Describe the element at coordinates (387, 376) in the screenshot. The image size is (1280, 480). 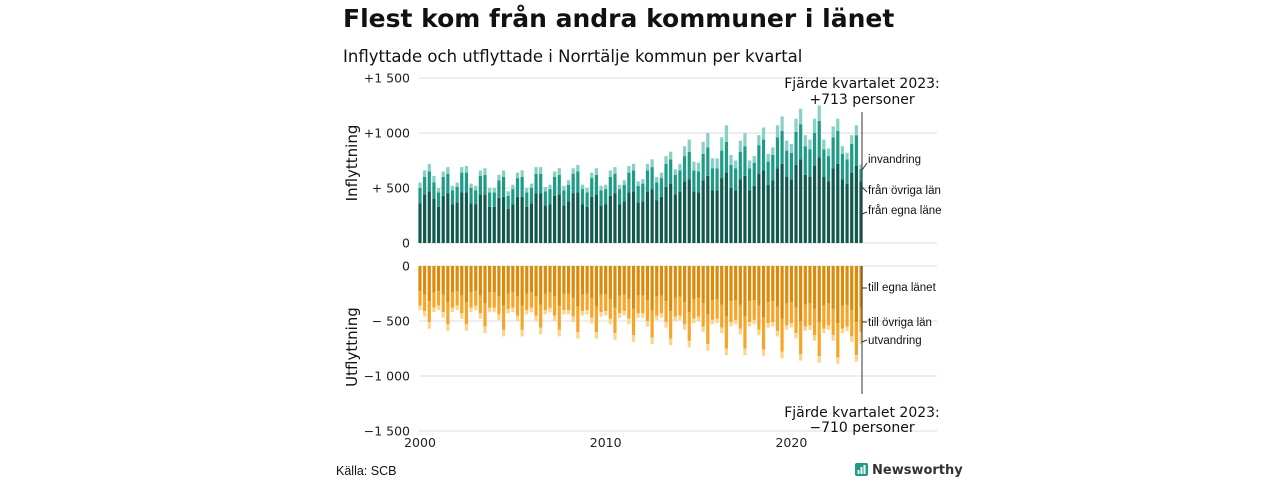
I see `y-tick-label: −1 000` at that location.